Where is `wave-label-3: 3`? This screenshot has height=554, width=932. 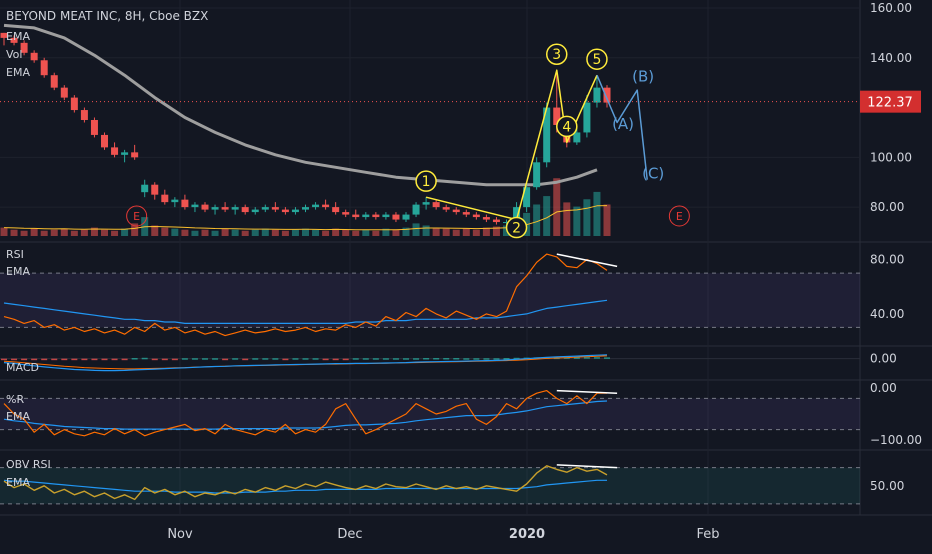 wave-label-3: 3 is located at coordinates (556, 55).